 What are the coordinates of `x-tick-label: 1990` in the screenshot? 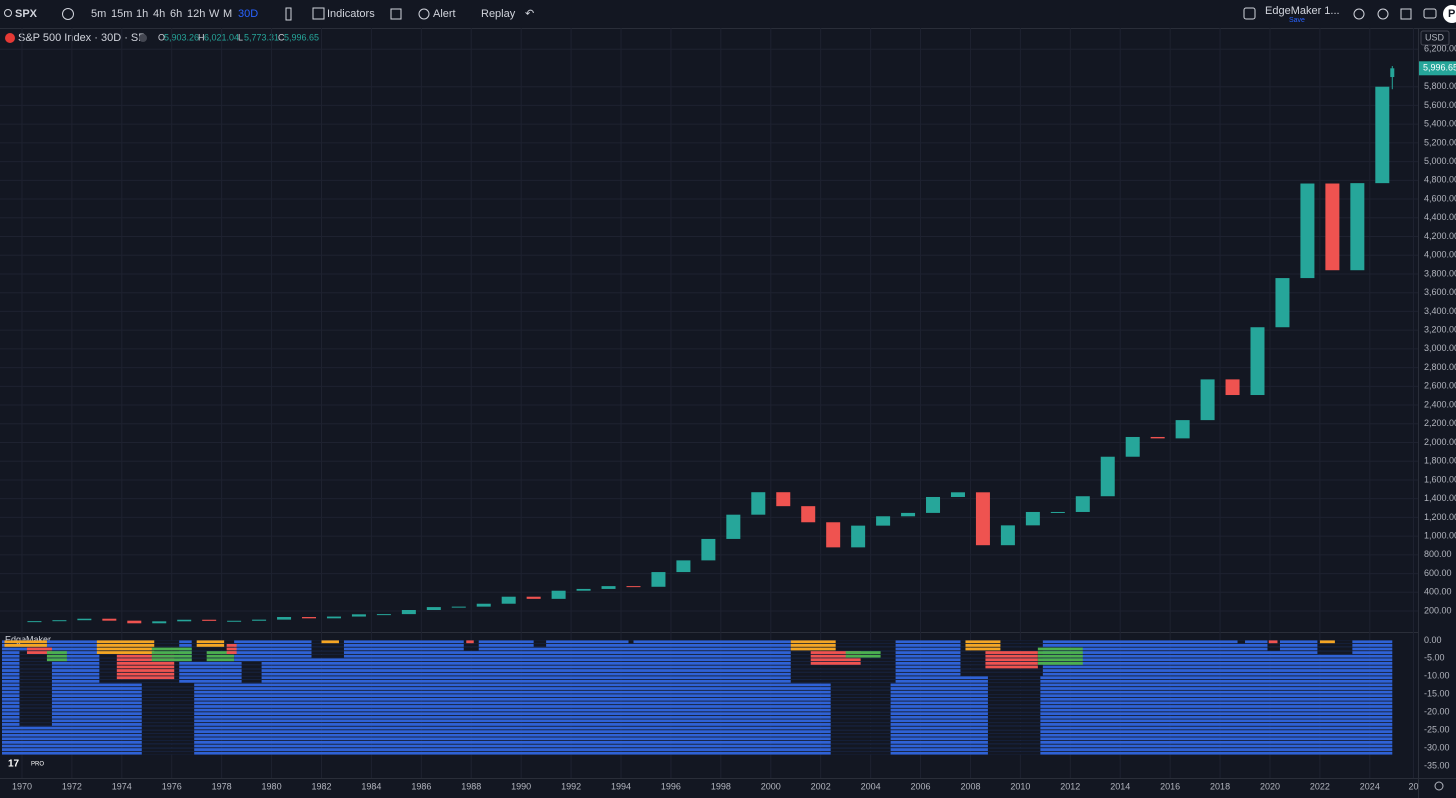 It's located at (521, 786).